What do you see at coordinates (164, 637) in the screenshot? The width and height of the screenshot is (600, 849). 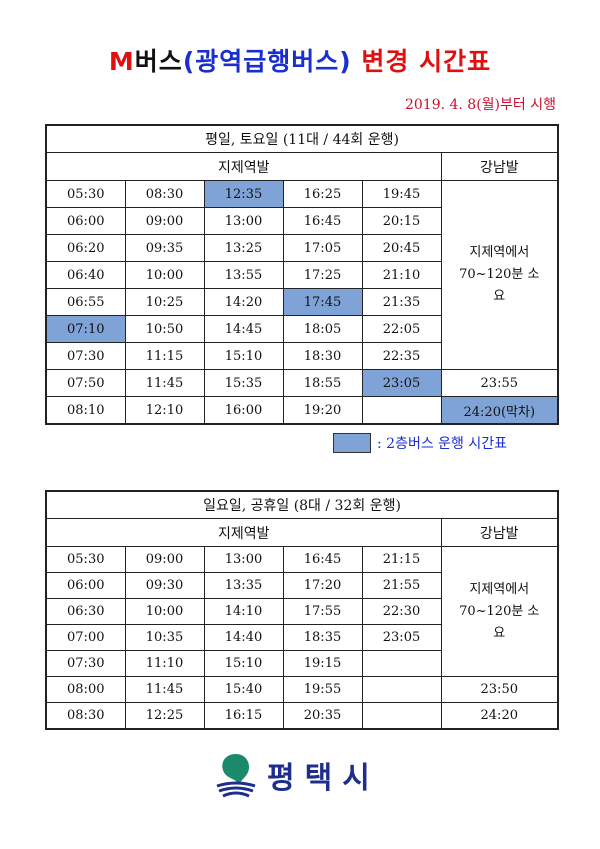 I see `time-cell: 10:35` at bounding box center [164, 637].